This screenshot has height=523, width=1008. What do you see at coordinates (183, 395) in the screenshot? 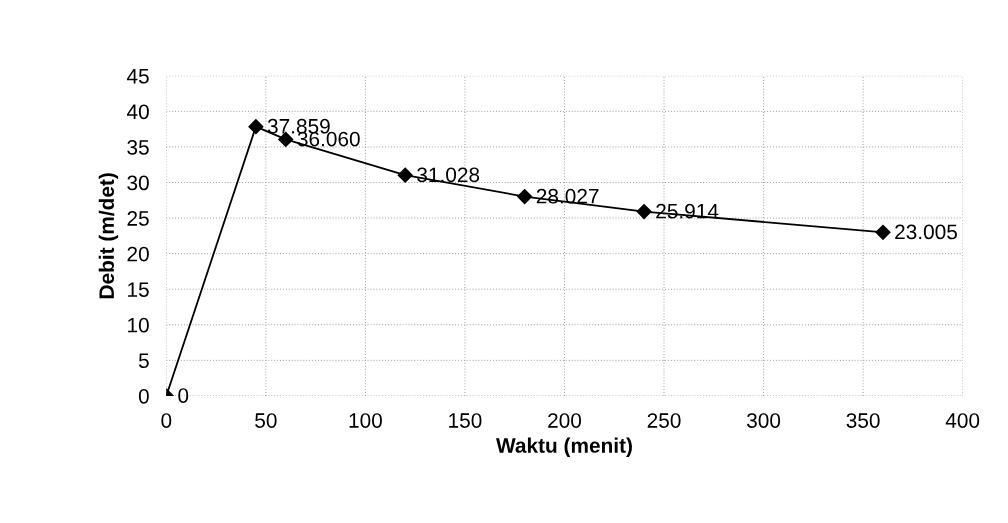
I see `data-label: 0` at bounding box center [183, 395].